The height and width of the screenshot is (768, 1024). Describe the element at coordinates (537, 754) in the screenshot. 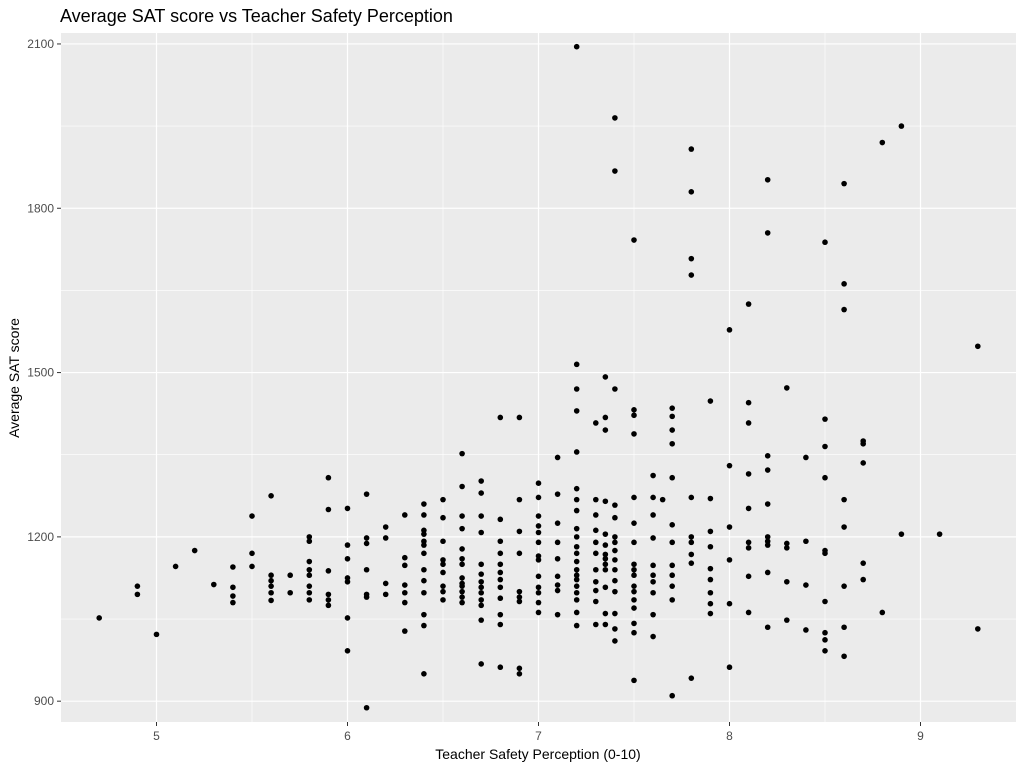

I see `x-axis-title: Teacher Safety Perception (0-10)` at that location.